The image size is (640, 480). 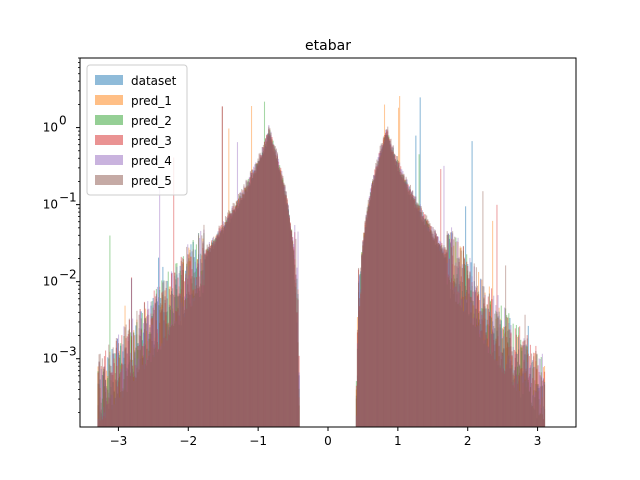 What do you see at coordinates (154, 81) in the screenshot?
I see `legend-label-dataset: dataset` at bounding box center [154, 81].